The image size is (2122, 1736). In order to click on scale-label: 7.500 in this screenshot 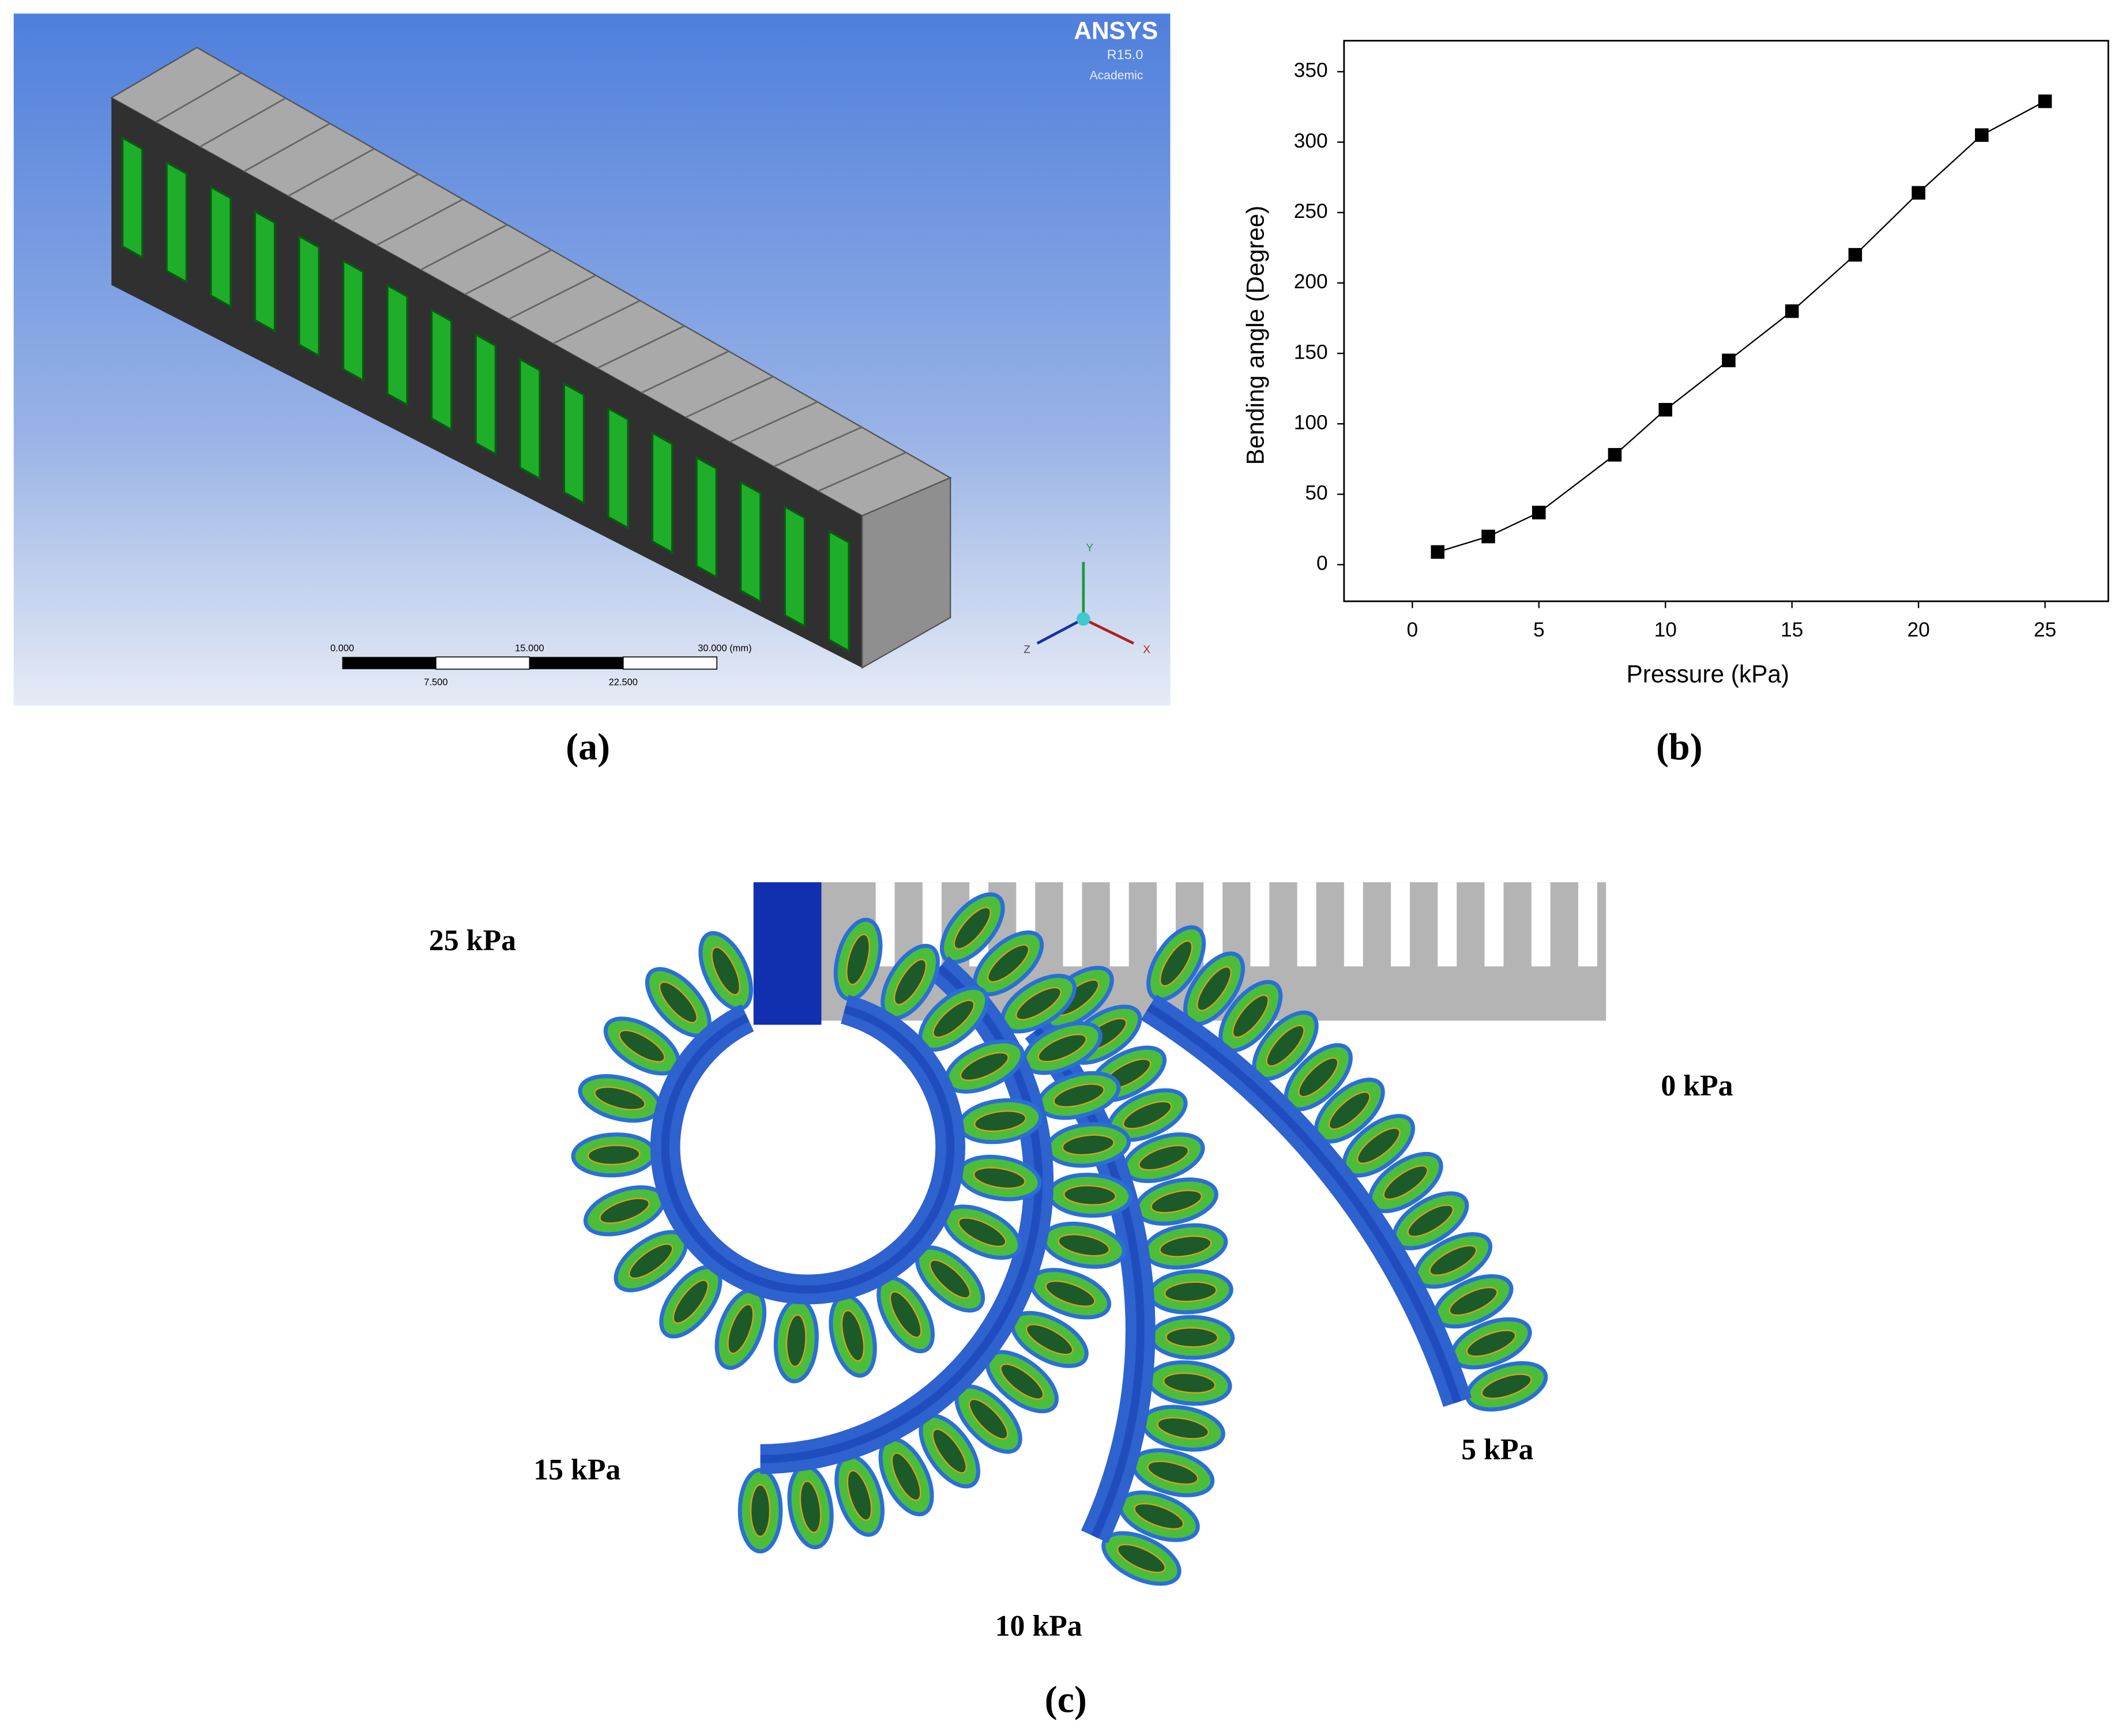, I will do `click(435, 682)`.